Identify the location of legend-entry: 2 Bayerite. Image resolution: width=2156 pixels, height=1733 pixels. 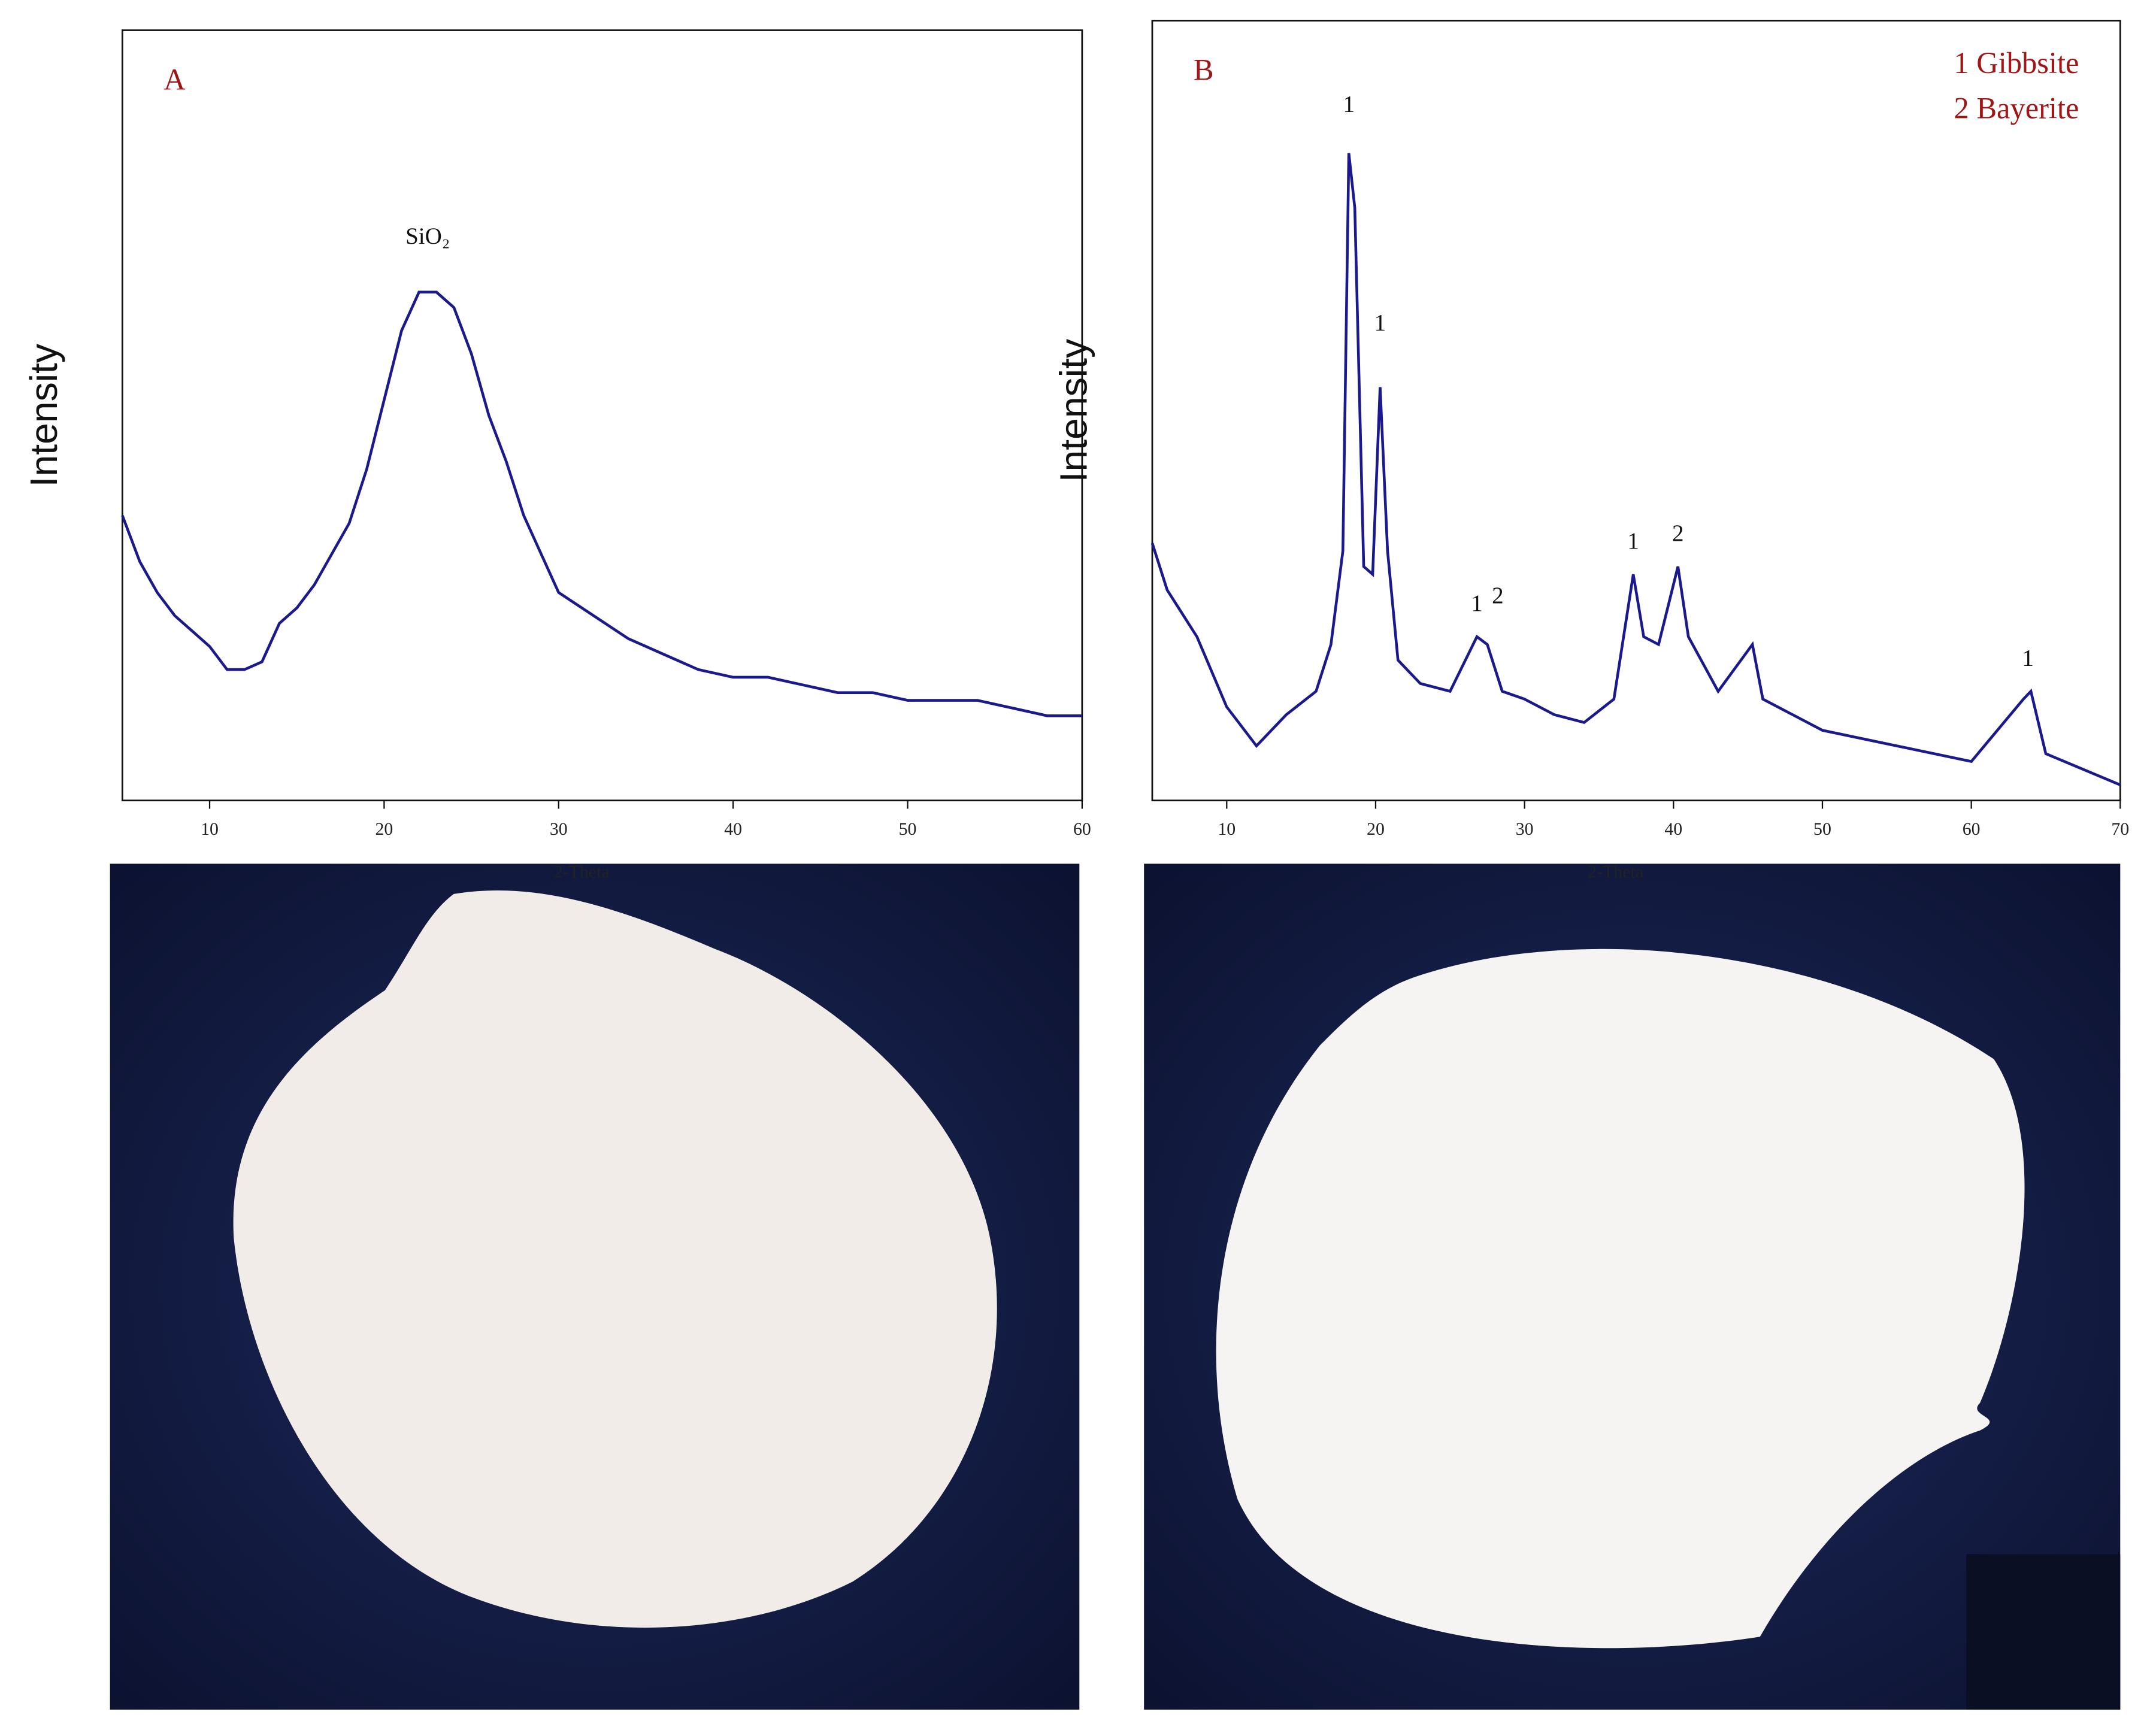
(2017, 108).